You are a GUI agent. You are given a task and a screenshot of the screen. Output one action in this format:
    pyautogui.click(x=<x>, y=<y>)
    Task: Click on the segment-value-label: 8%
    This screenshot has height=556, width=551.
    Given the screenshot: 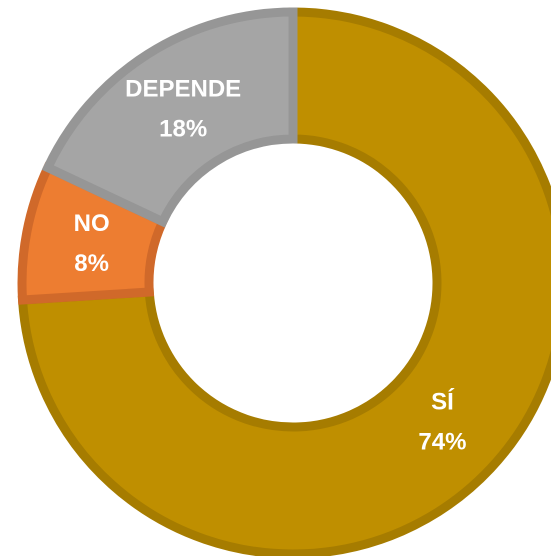 What is the action you would take?
    pyautogui.click(x=91, y=263)
    